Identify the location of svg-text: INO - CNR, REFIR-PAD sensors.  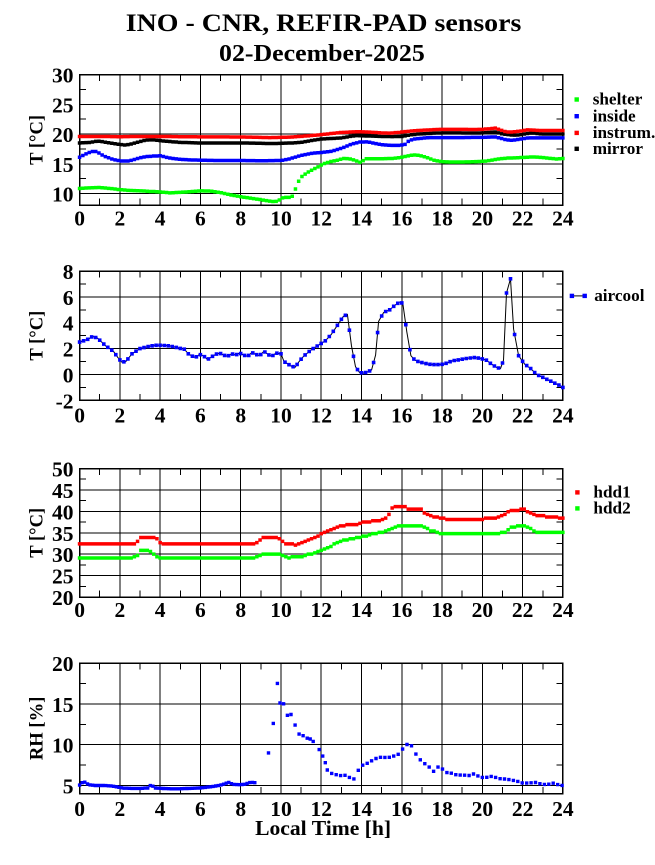
(324, 22).